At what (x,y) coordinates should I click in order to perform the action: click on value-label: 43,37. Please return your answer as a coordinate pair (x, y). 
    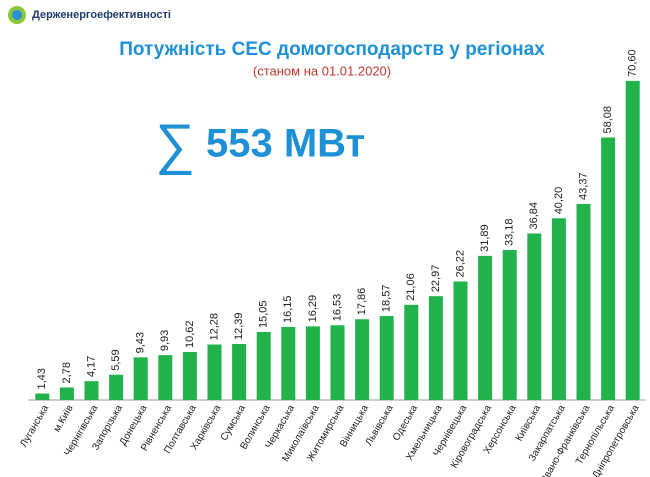
    Looking at the image, I should click on (583, 186).